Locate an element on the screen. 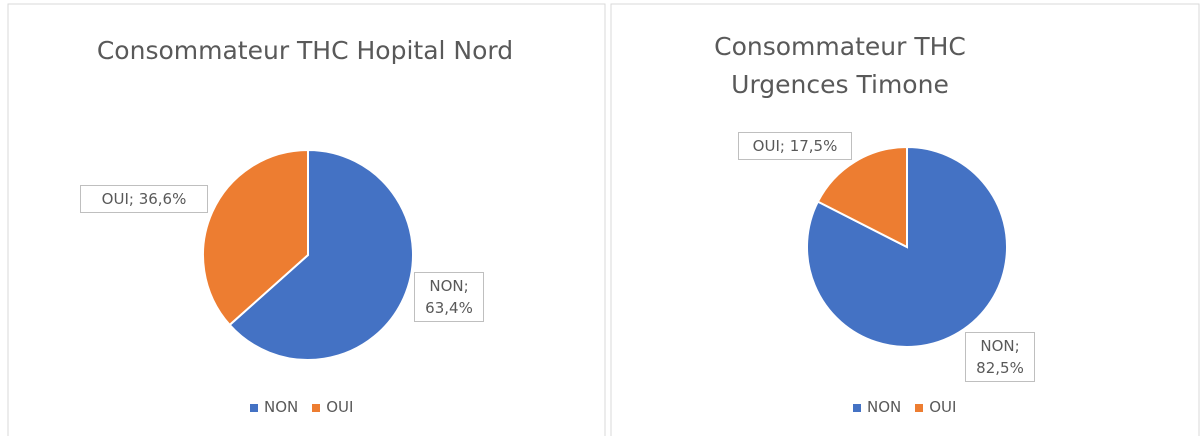 This screenshot has height=436, width=1200. chart-title: Consommateur THC Urgences Timone is located at coordinates (840, 65).